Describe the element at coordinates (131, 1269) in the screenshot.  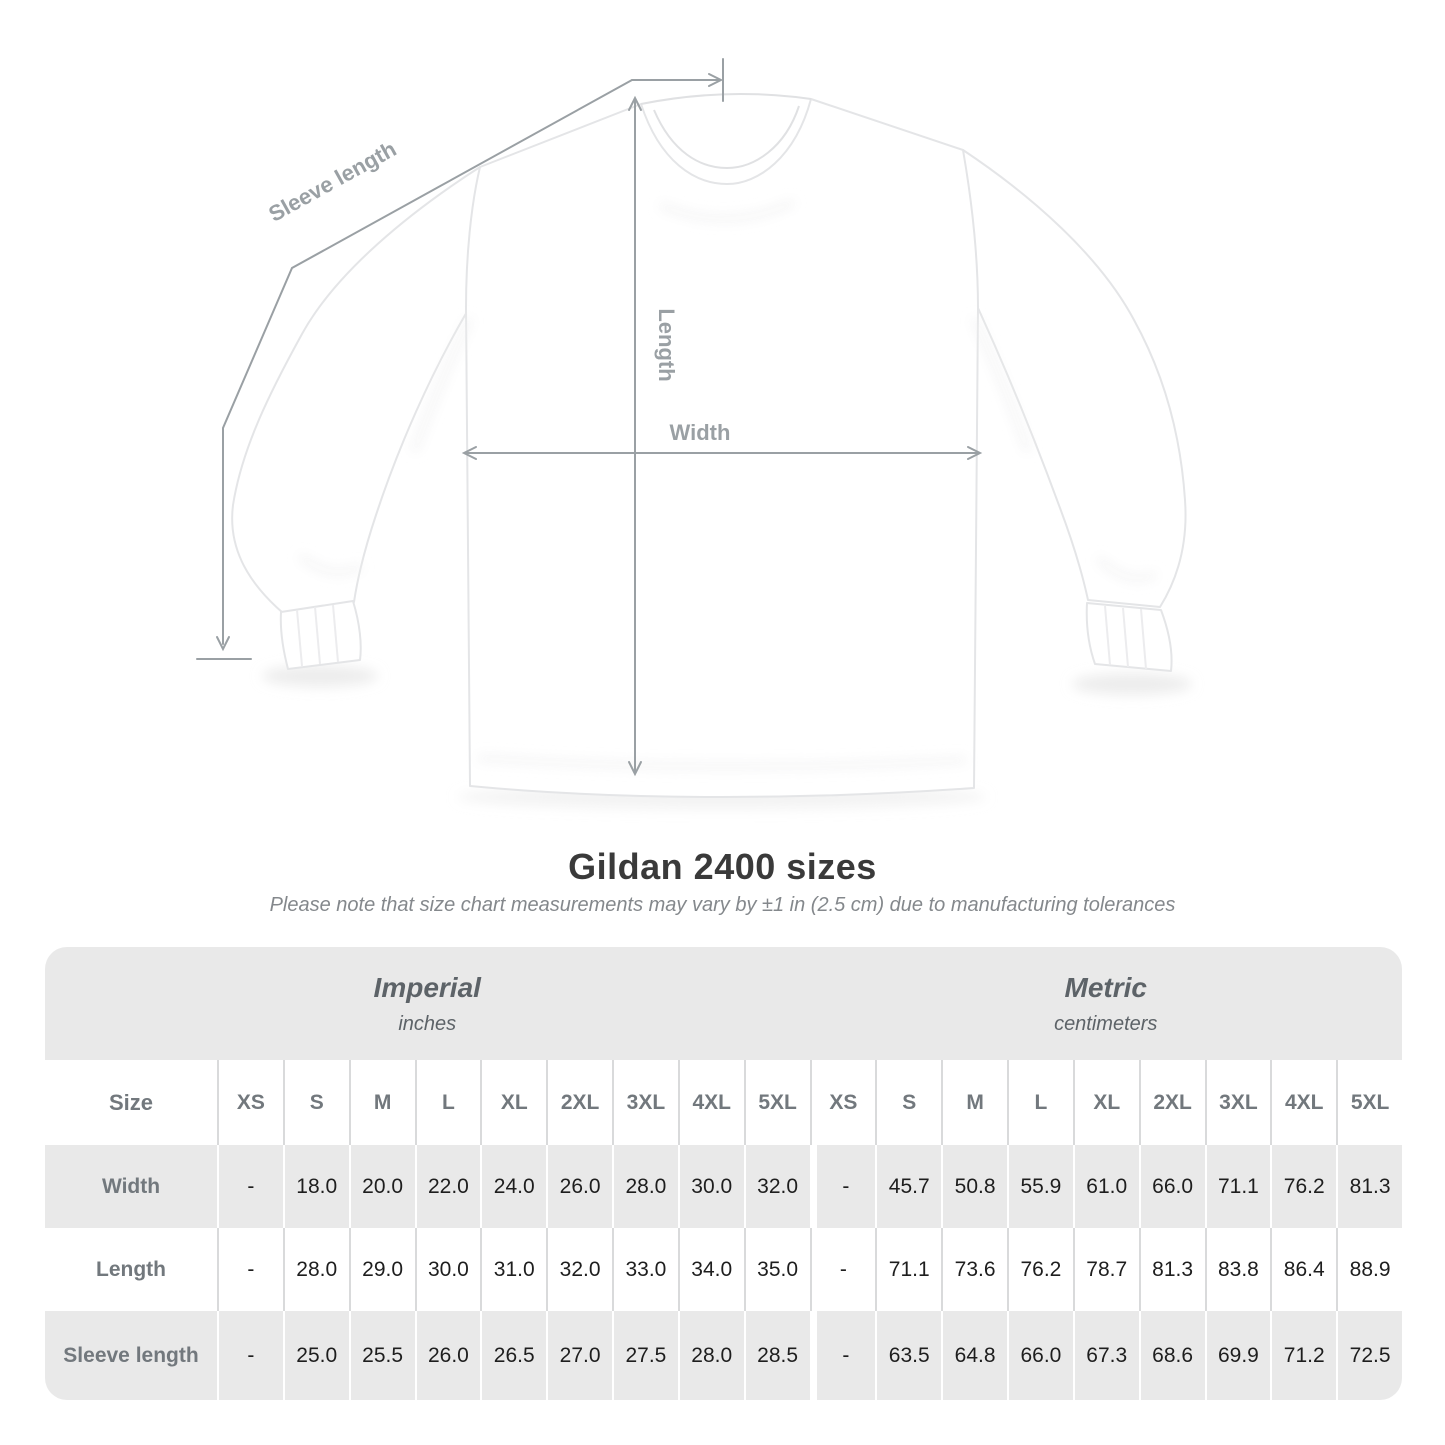
I see `row-label: Length` at that location.